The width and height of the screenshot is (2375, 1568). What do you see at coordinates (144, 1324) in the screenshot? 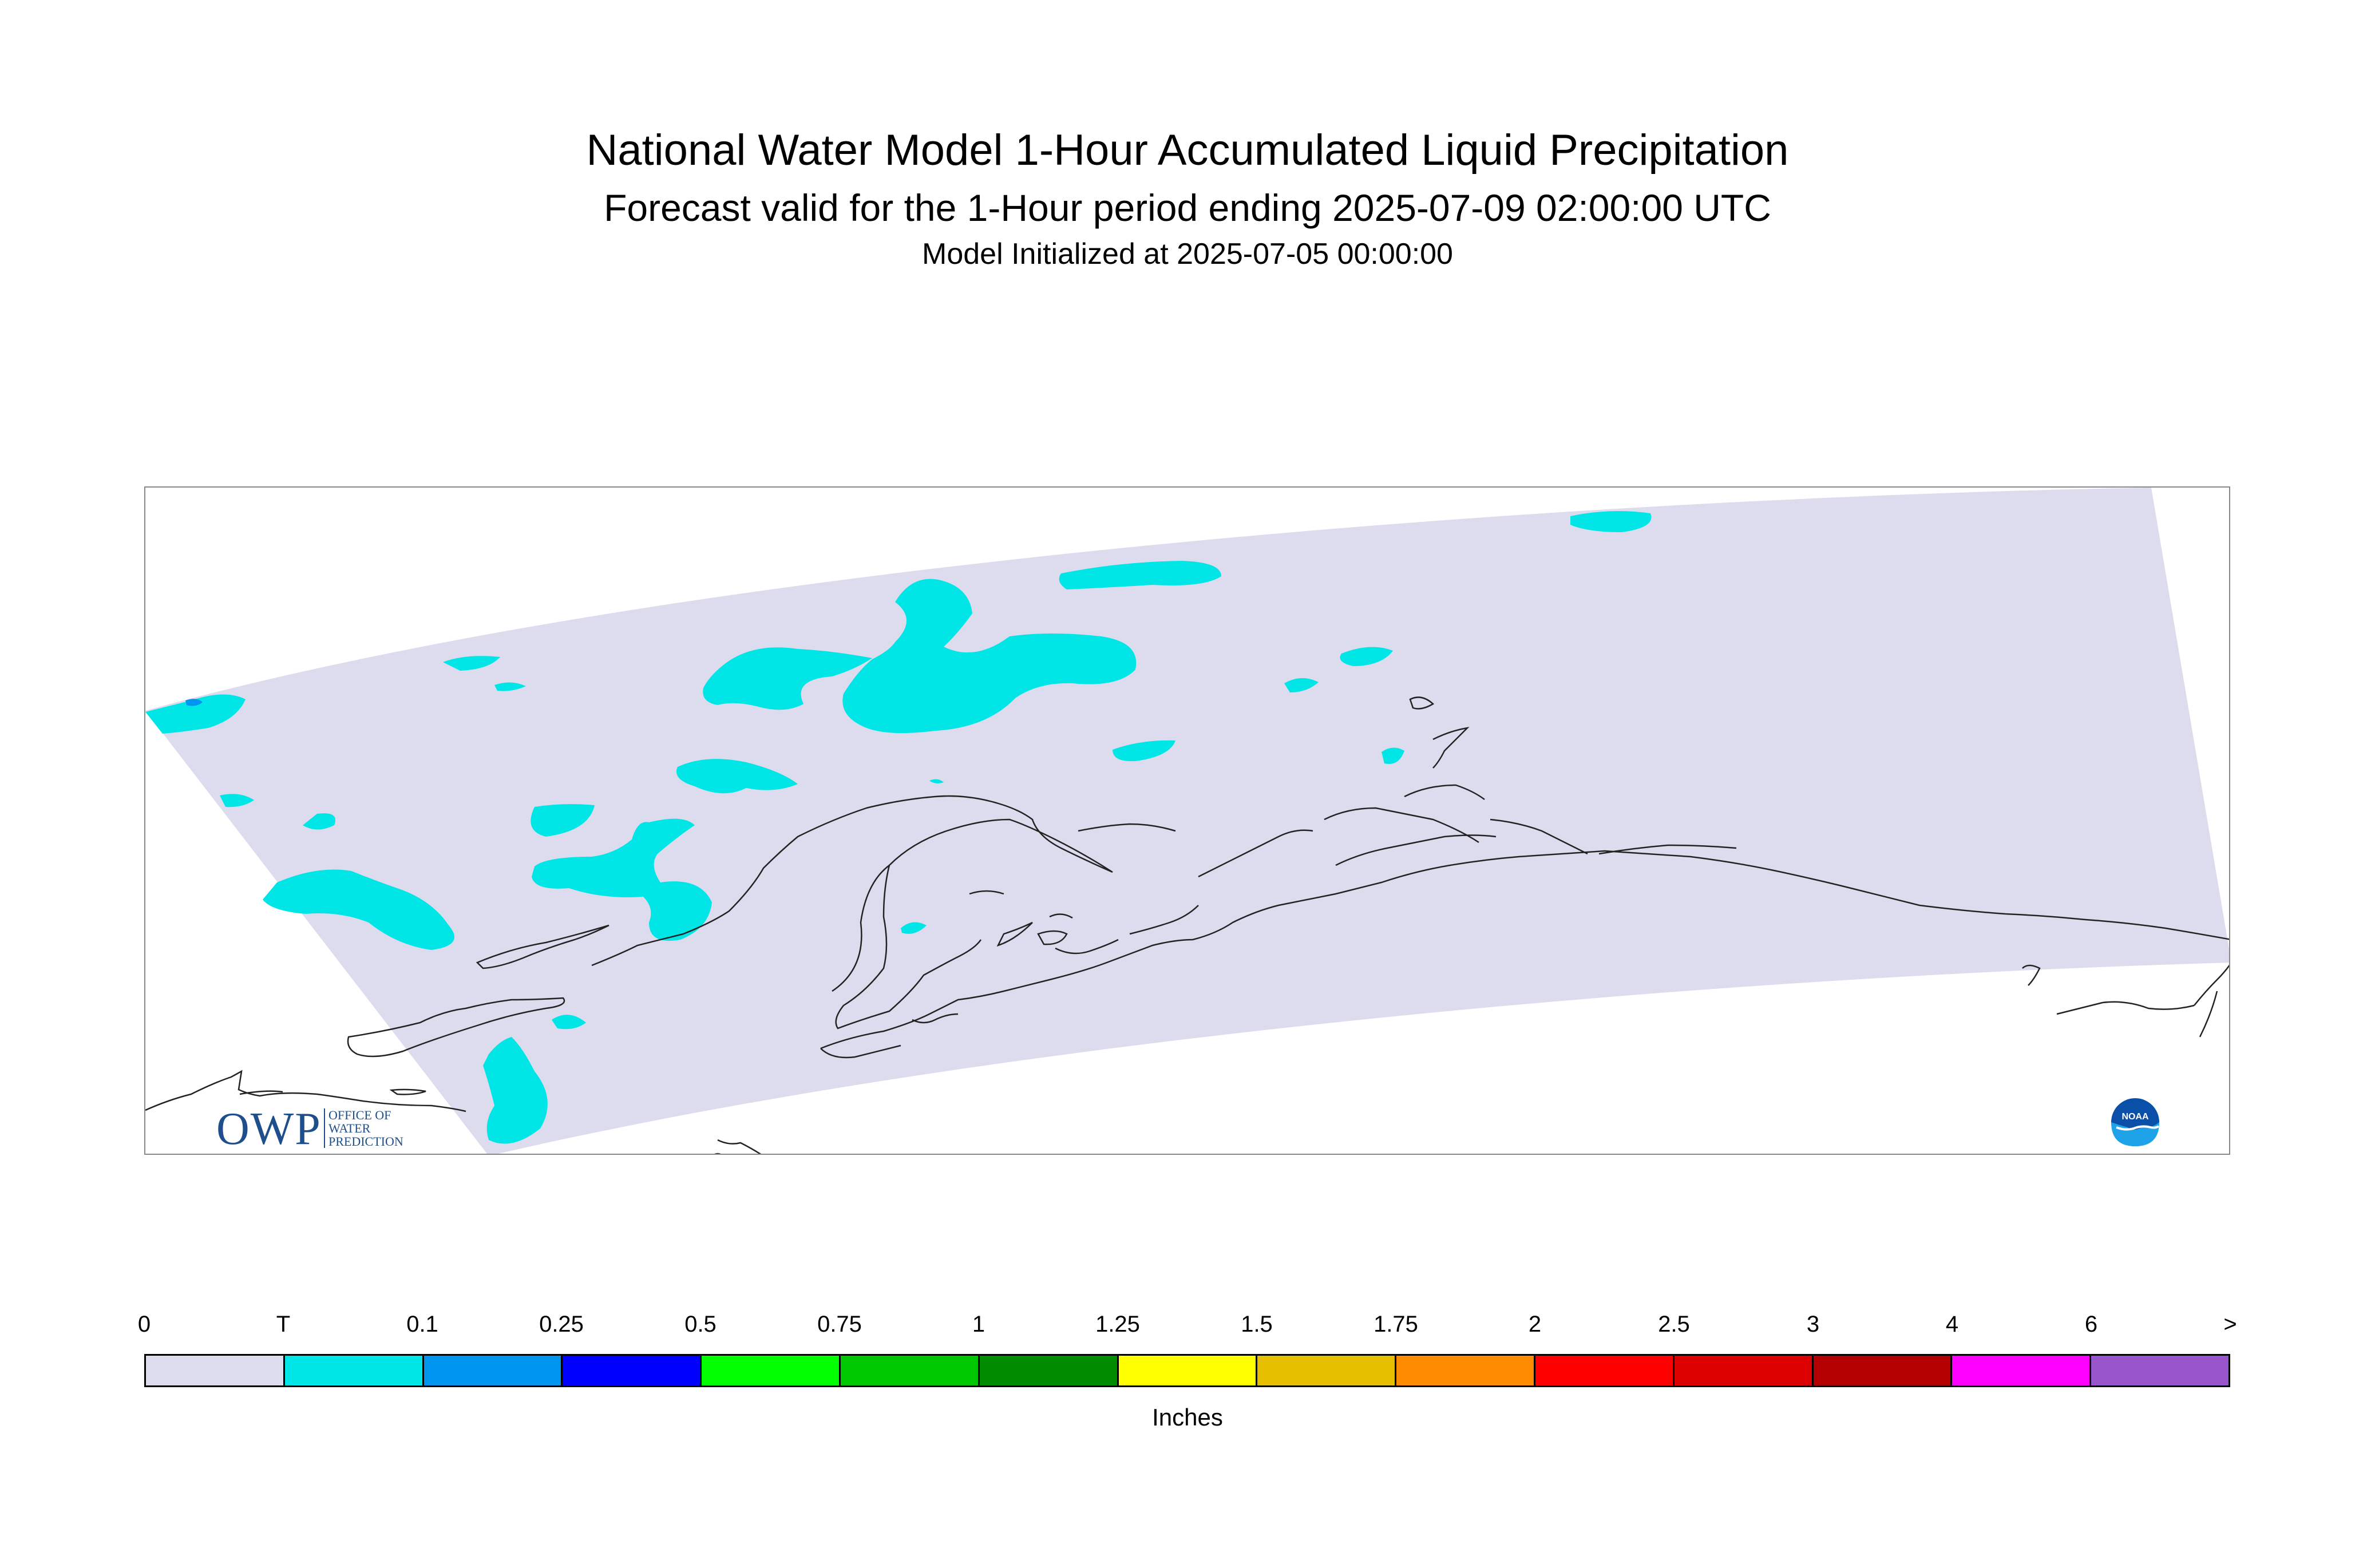
I see `colorbar-tick-label: 0` at bounding box center [144, 1324].